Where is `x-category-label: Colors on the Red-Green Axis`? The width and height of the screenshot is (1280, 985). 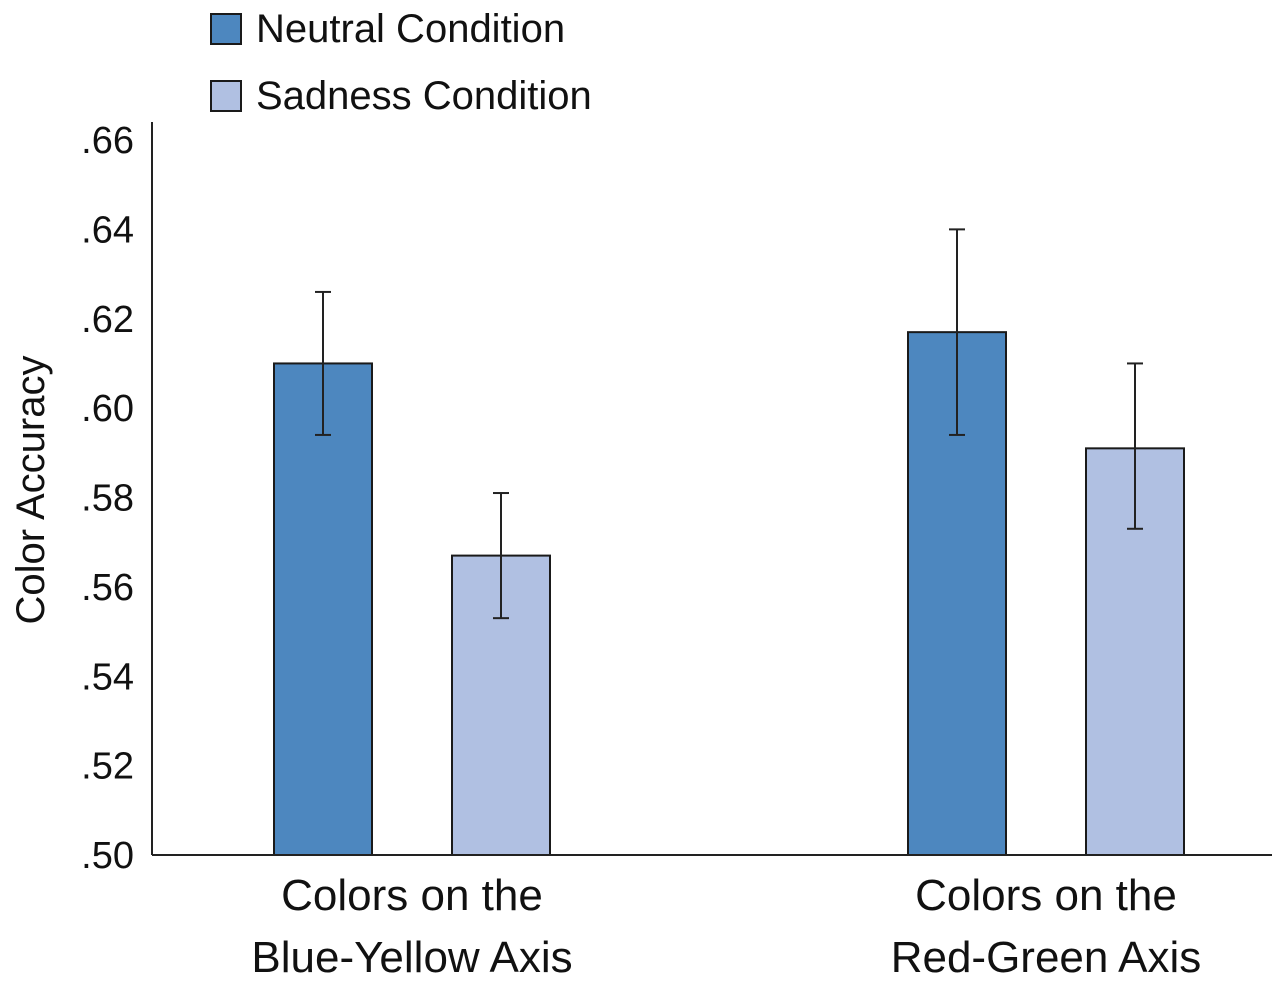
x-category-label: Colors on the Red-Green Axis is located at coordinates (1046, 926).